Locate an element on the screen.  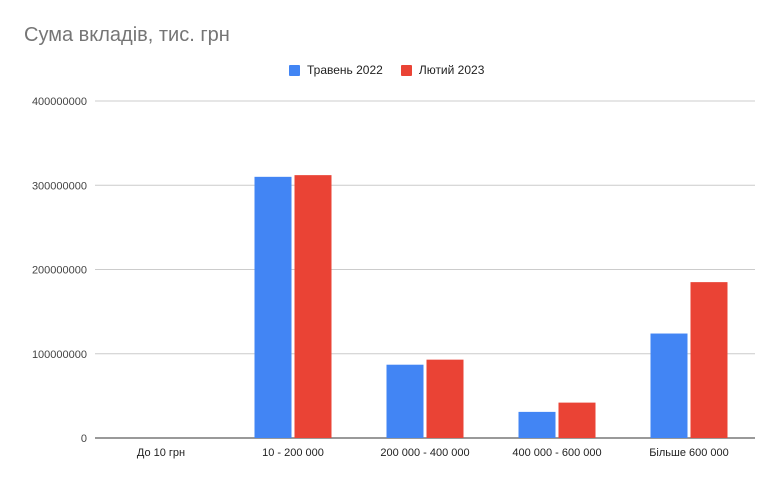
x-tick-label: 200 000 - 400 000 is located at coordinates (424, 453).